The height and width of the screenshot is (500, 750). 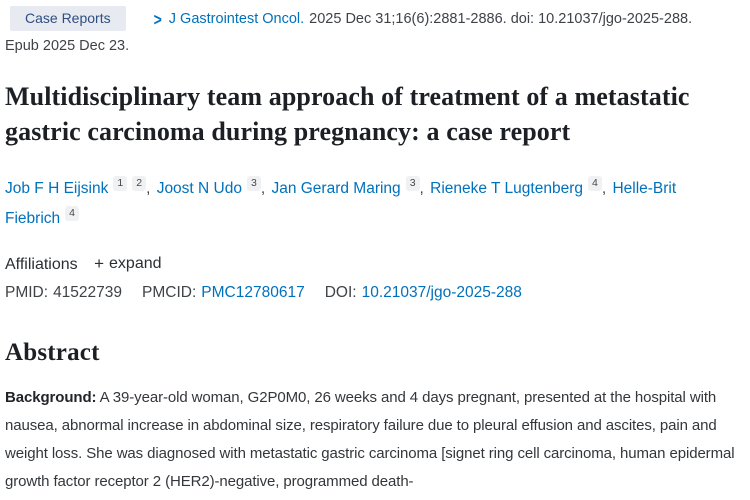 What do you see at coordinates (41, 264) in the screenshot?
I see `affiliations-label: Affiliations` at bounding box center [41, 264].